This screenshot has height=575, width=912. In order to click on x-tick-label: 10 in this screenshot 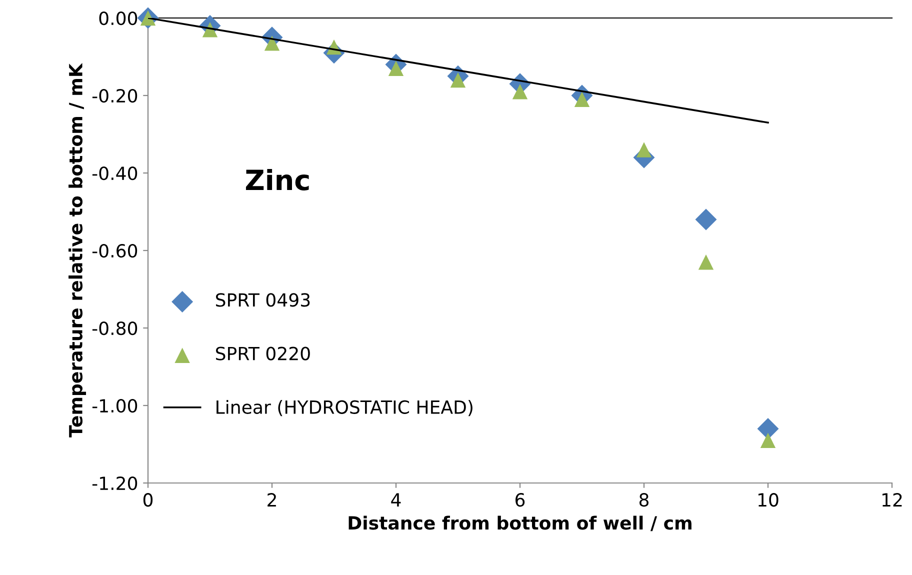, I will do `click(768, 500)`.